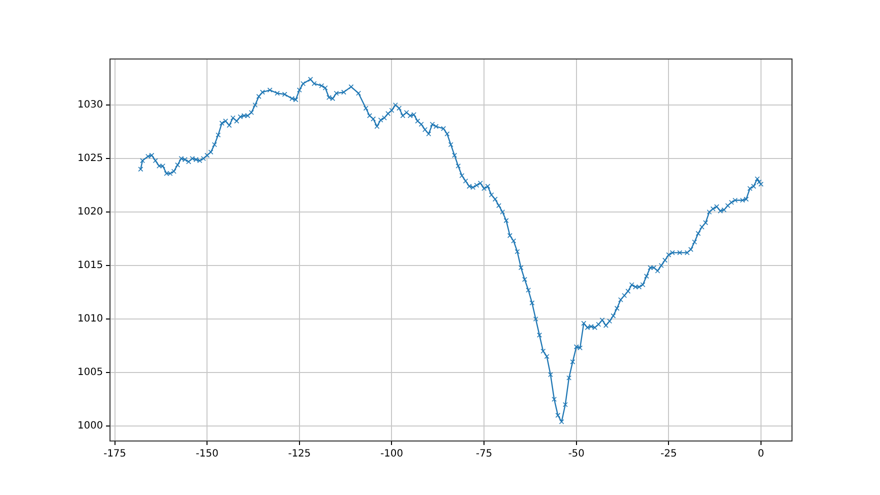 This screenshot has width=880, height=495. I want to click on x-tick-label: -25, so click(668, 454).